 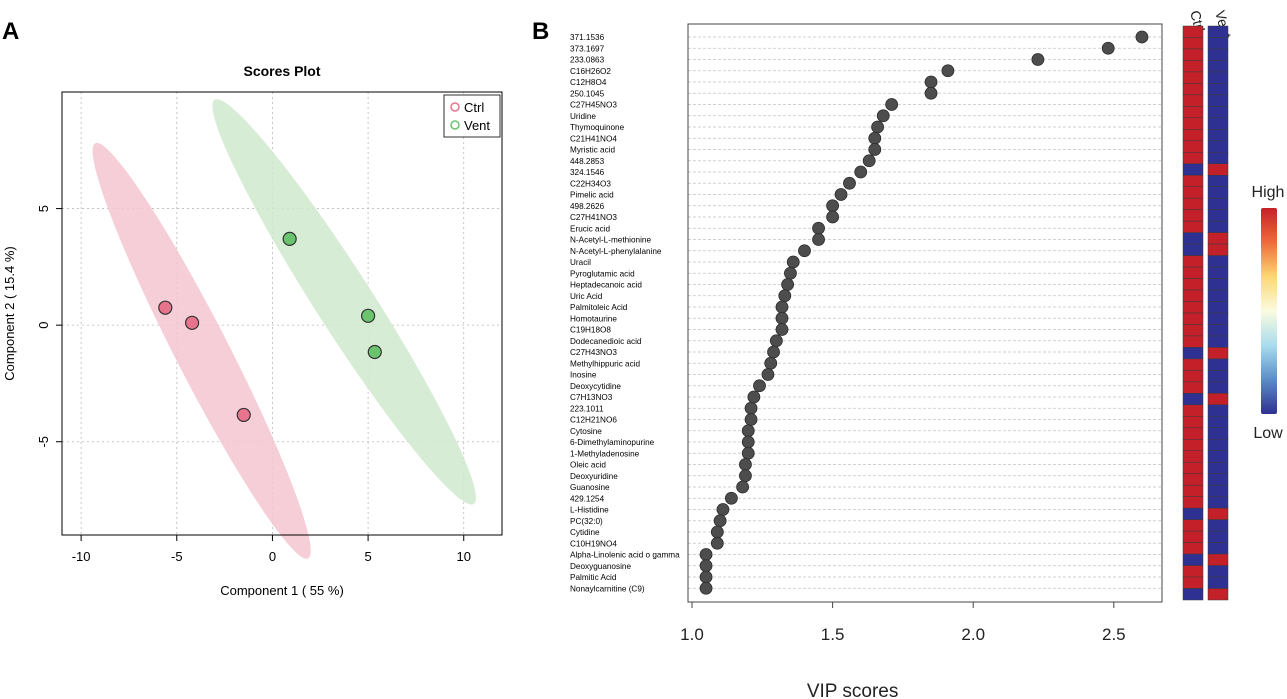 What do you see at coordinates (177, 556) in the screenshot?
I see `x-tick-label: -5` at bounding box center [177, 556].